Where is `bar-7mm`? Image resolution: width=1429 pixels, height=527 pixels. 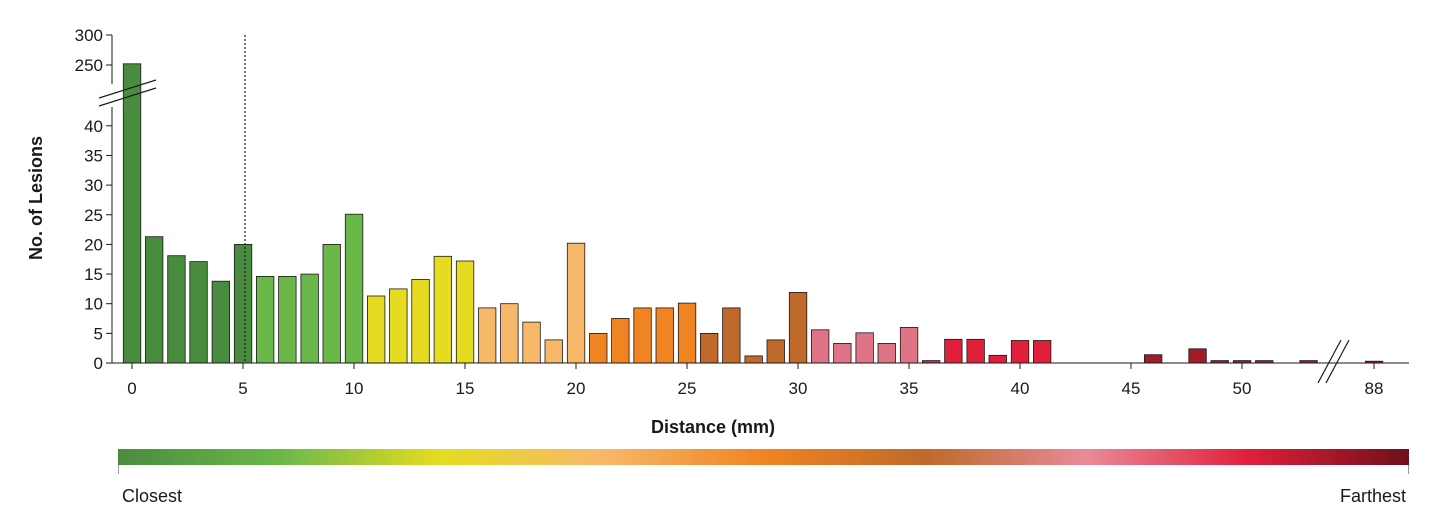 bar-7mm is located at coordinates (287, 319).